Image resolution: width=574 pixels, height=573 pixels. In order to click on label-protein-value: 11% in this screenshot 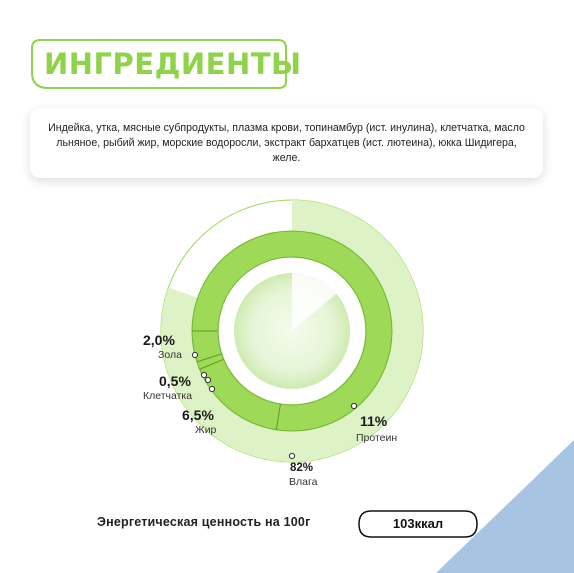, I will do `click(374, 421)`.